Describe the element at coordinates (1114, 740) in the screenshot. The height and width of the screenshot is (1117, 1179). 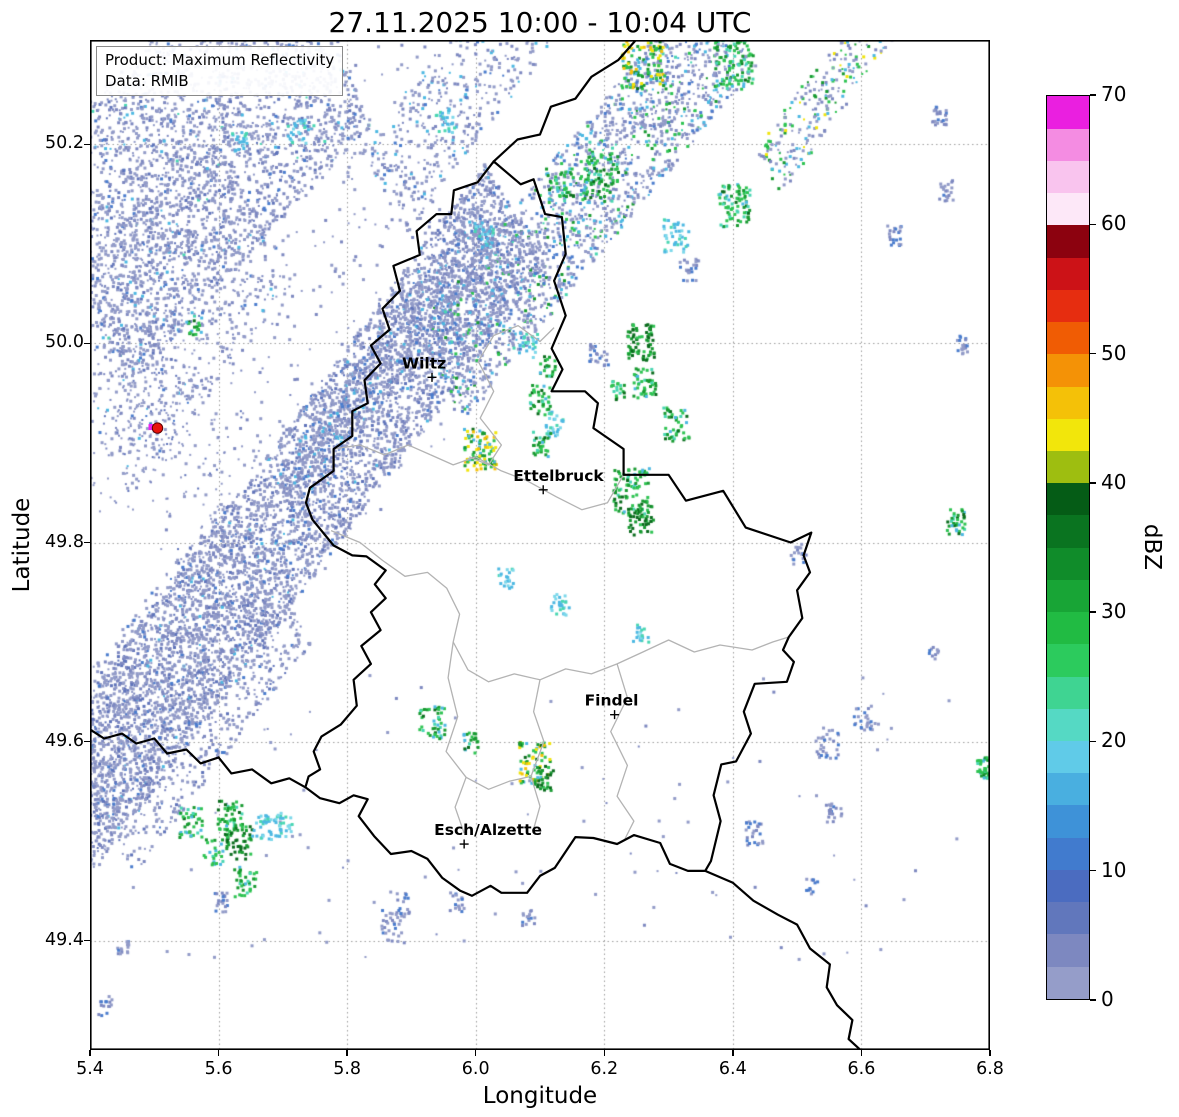
I see `colorbar-tick-label: 20` at that location.